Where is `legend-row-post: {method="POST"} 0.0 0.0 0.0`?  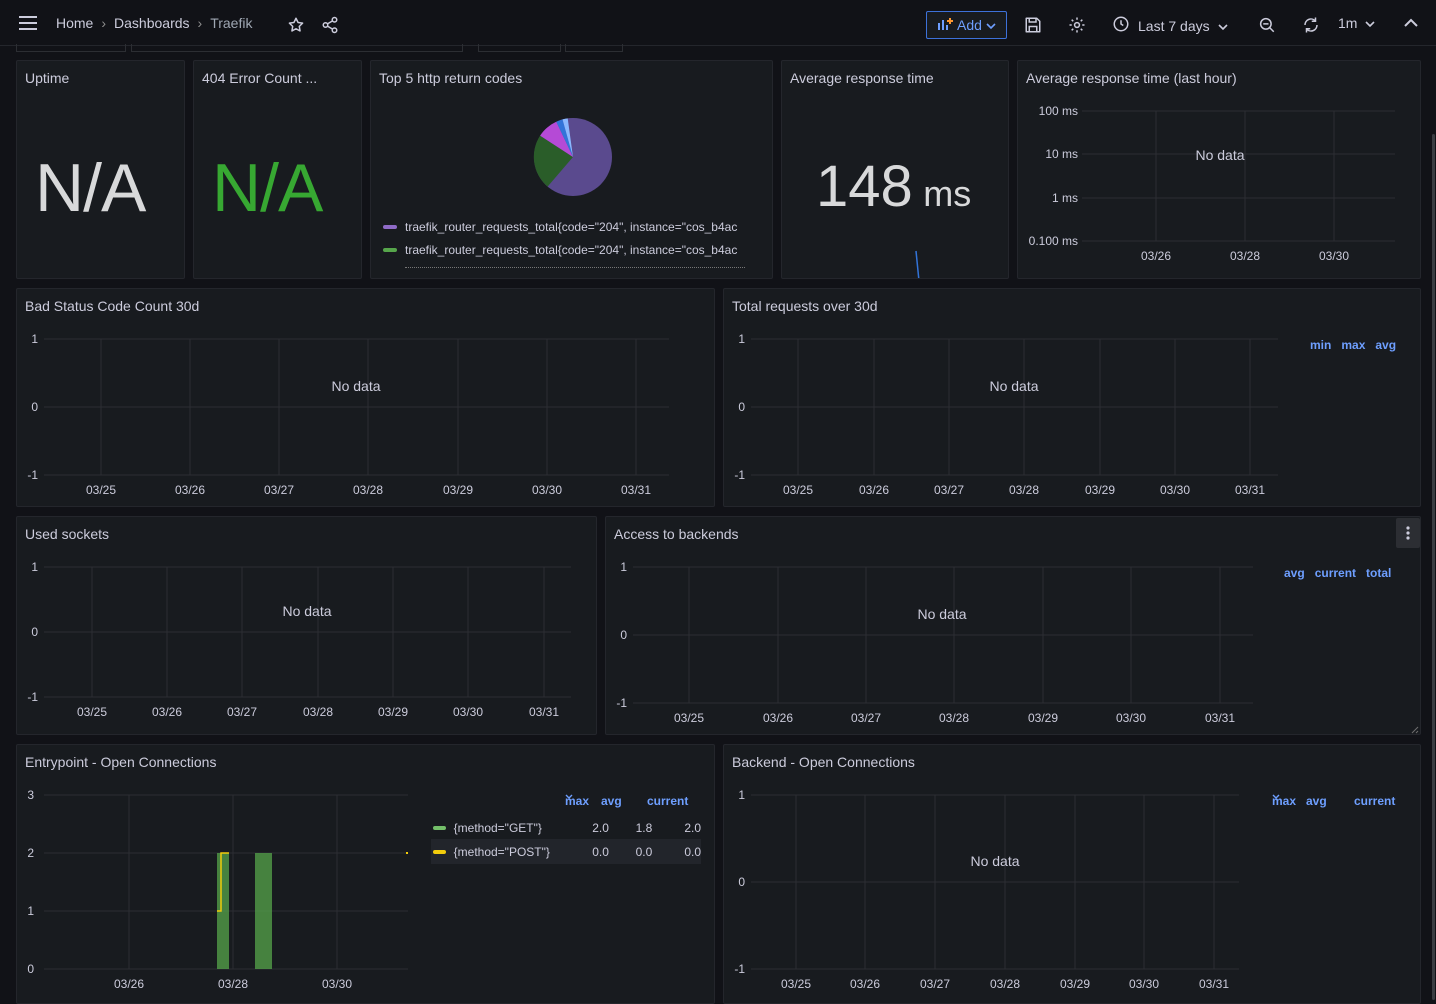 legend-row-post: {method="POST"} 0.0 0.0 0.0 is located at coordinates (566, 851).